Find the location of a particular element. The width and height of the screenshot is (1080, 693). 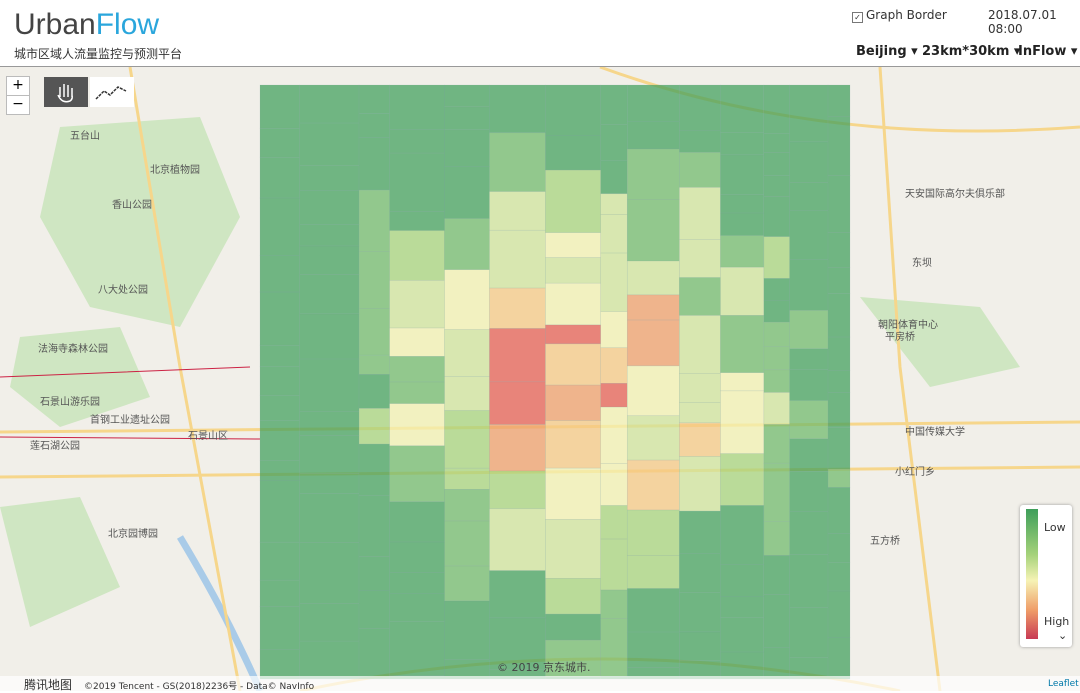

trend-tool is located at coordinates (112, 92).